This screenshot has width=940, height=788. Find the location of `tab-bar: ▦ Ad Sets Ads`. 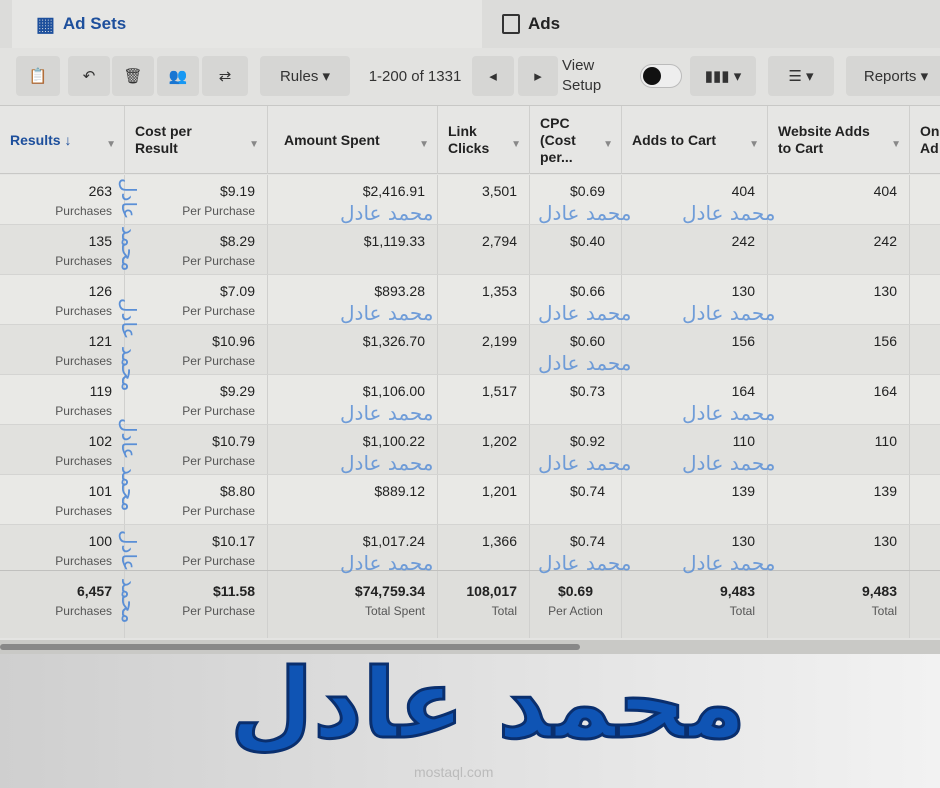

tab-bar: ▦ Ad Sets Ads is located at coordinates (470, 24).